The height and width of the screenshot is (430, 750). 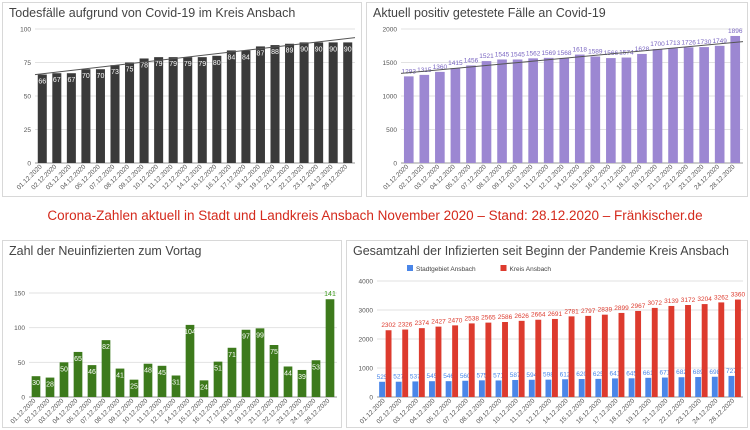 What do you see at coordinates (738, 295) in the screenshot?
I see `data-label: 3360` at bounding box center [738, 295].